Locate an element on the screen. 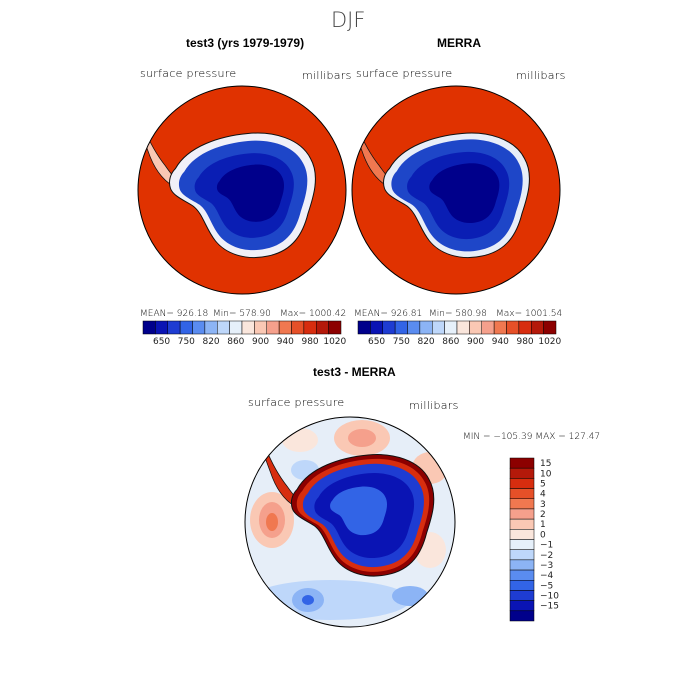 This screenshot has width=700, height=700. panel1-units: millibars is located at coordinates (327, 75).